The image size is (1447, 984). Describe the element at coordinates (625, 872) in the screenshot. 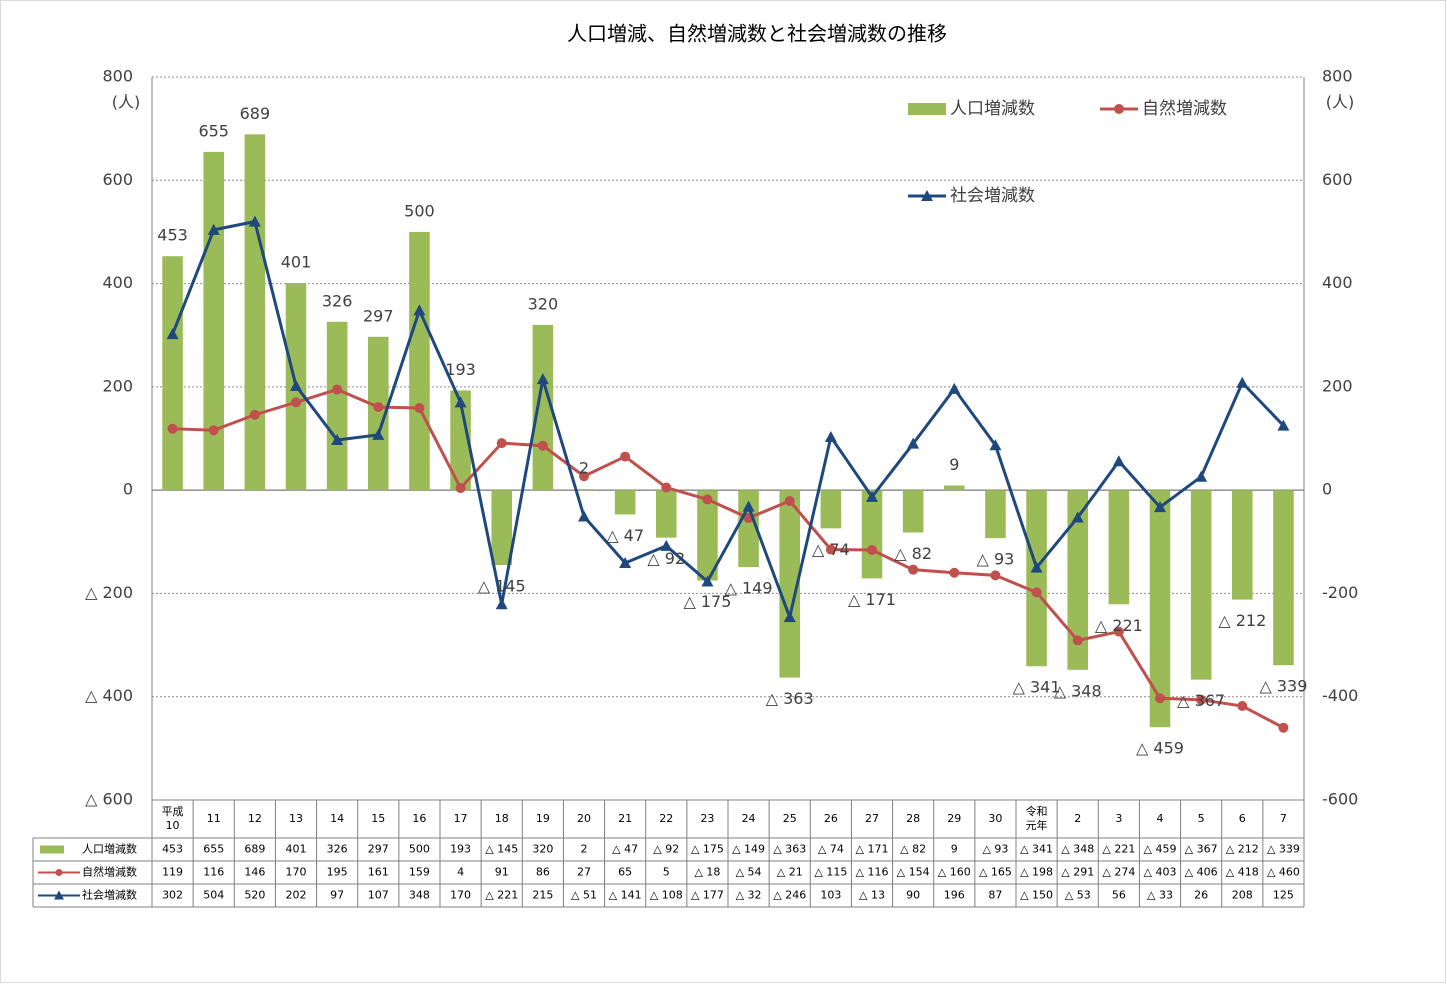

I see `table-cell: 65` at that location.